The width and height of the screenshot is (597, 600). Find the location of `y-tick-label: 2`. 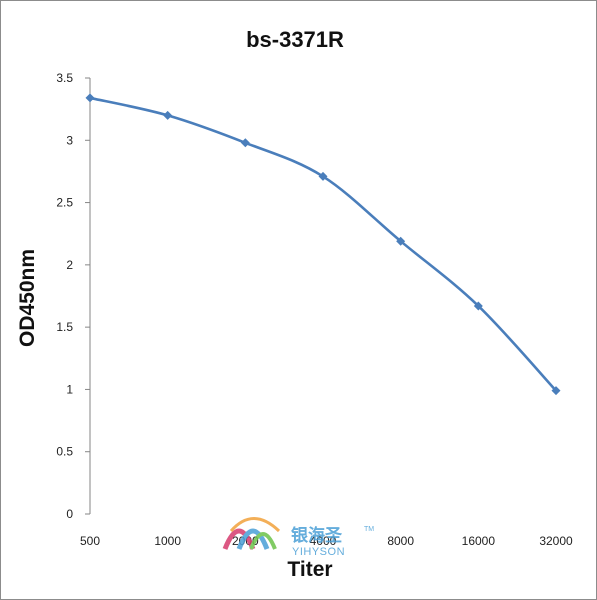

y-tick-label: 2 is located at coordinates (69, 265).